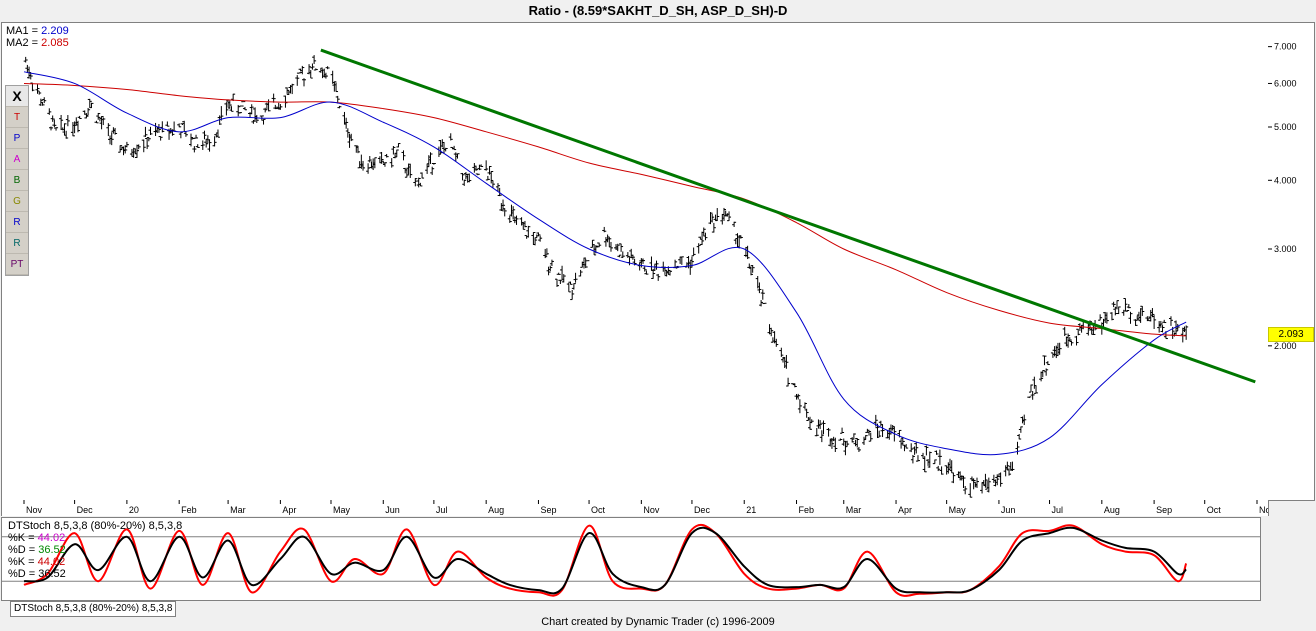 The width and height of the screenshot is (1316, 631). Describe the element at coordinates (134, 510) in the screenshot. I see `date-tick-label: 20` at that location.